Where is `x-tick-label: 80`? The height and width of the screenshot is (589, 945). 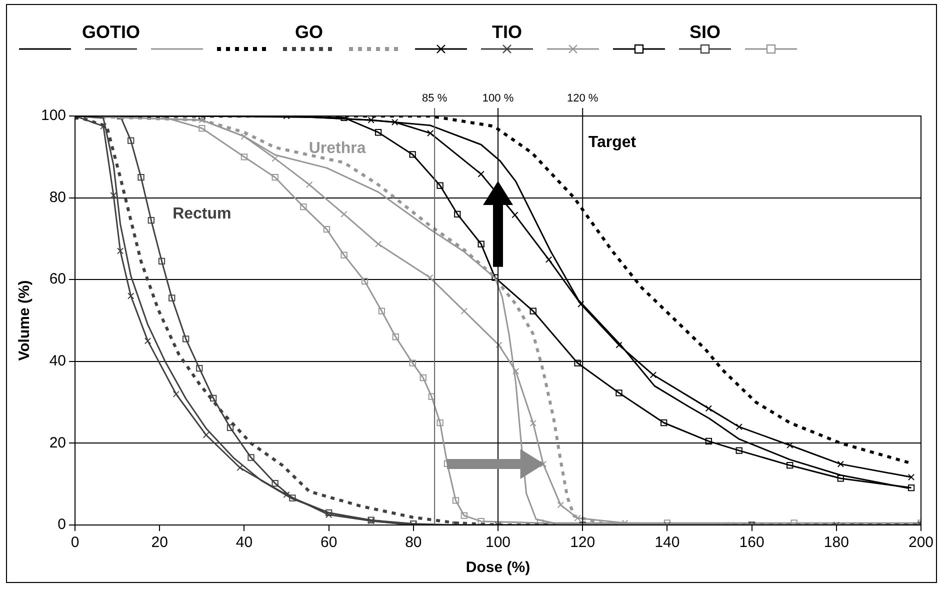 x-tick-label: 80 is located at coordinates (413, 543).